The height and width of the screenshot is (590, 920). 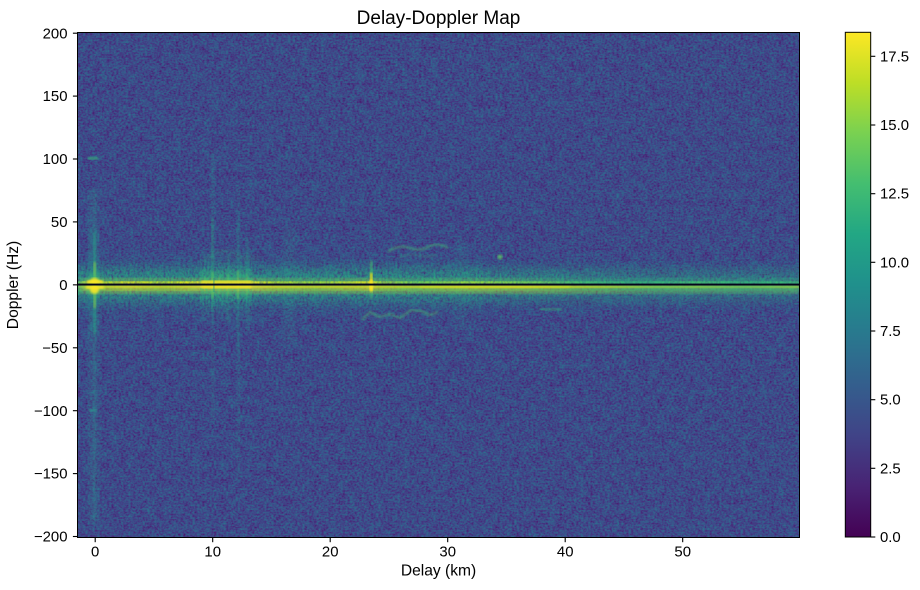 I want to click on svg-text: 20, so click(x=330, y=553).